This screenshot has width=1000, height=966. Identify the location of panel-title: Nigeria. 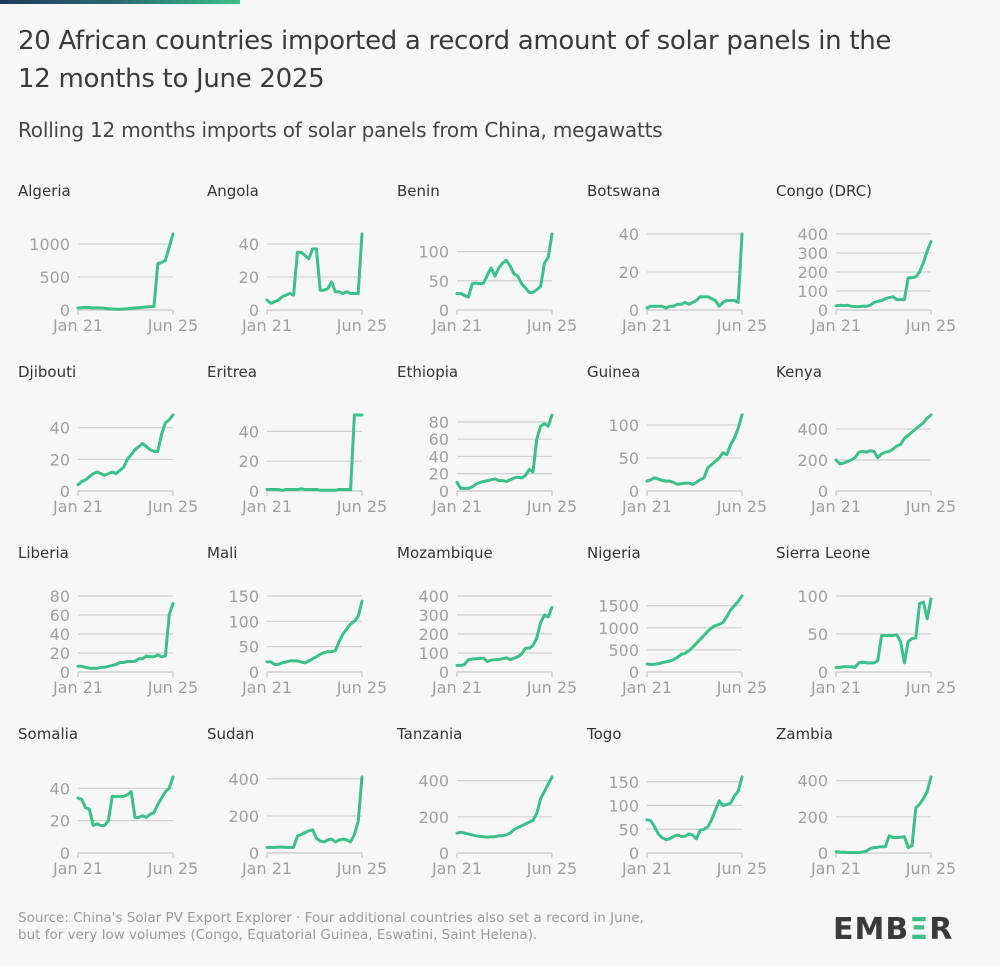
(614, 553).